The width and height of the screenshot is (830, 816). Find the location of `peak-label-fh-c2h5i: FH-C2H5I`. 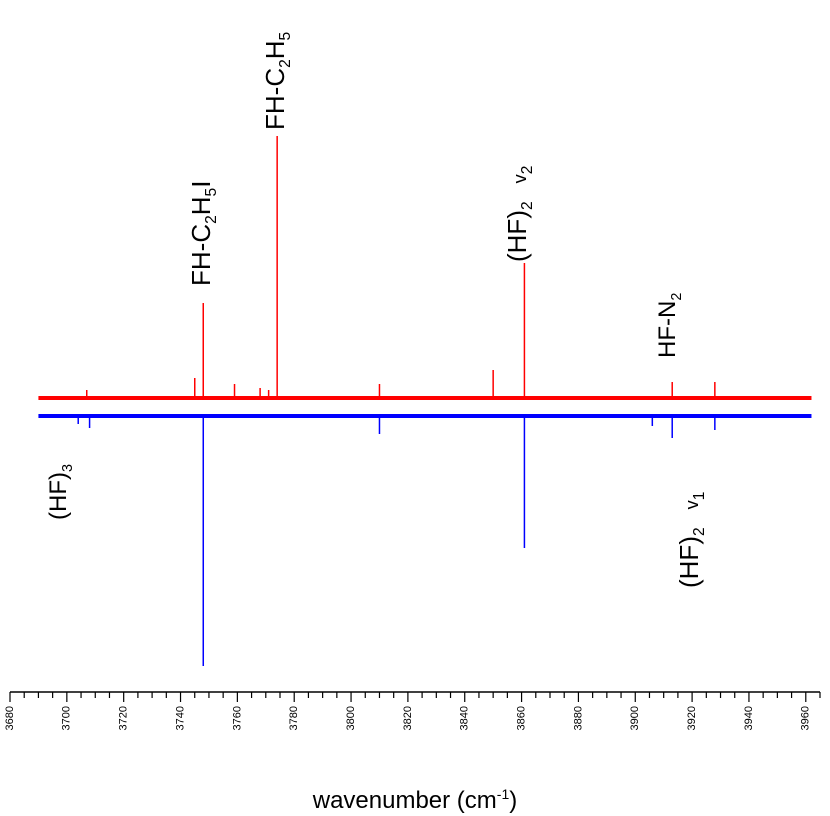

peak-label-fh-c2h5i: FH-C2H5I is located at coordinates (203, 233).